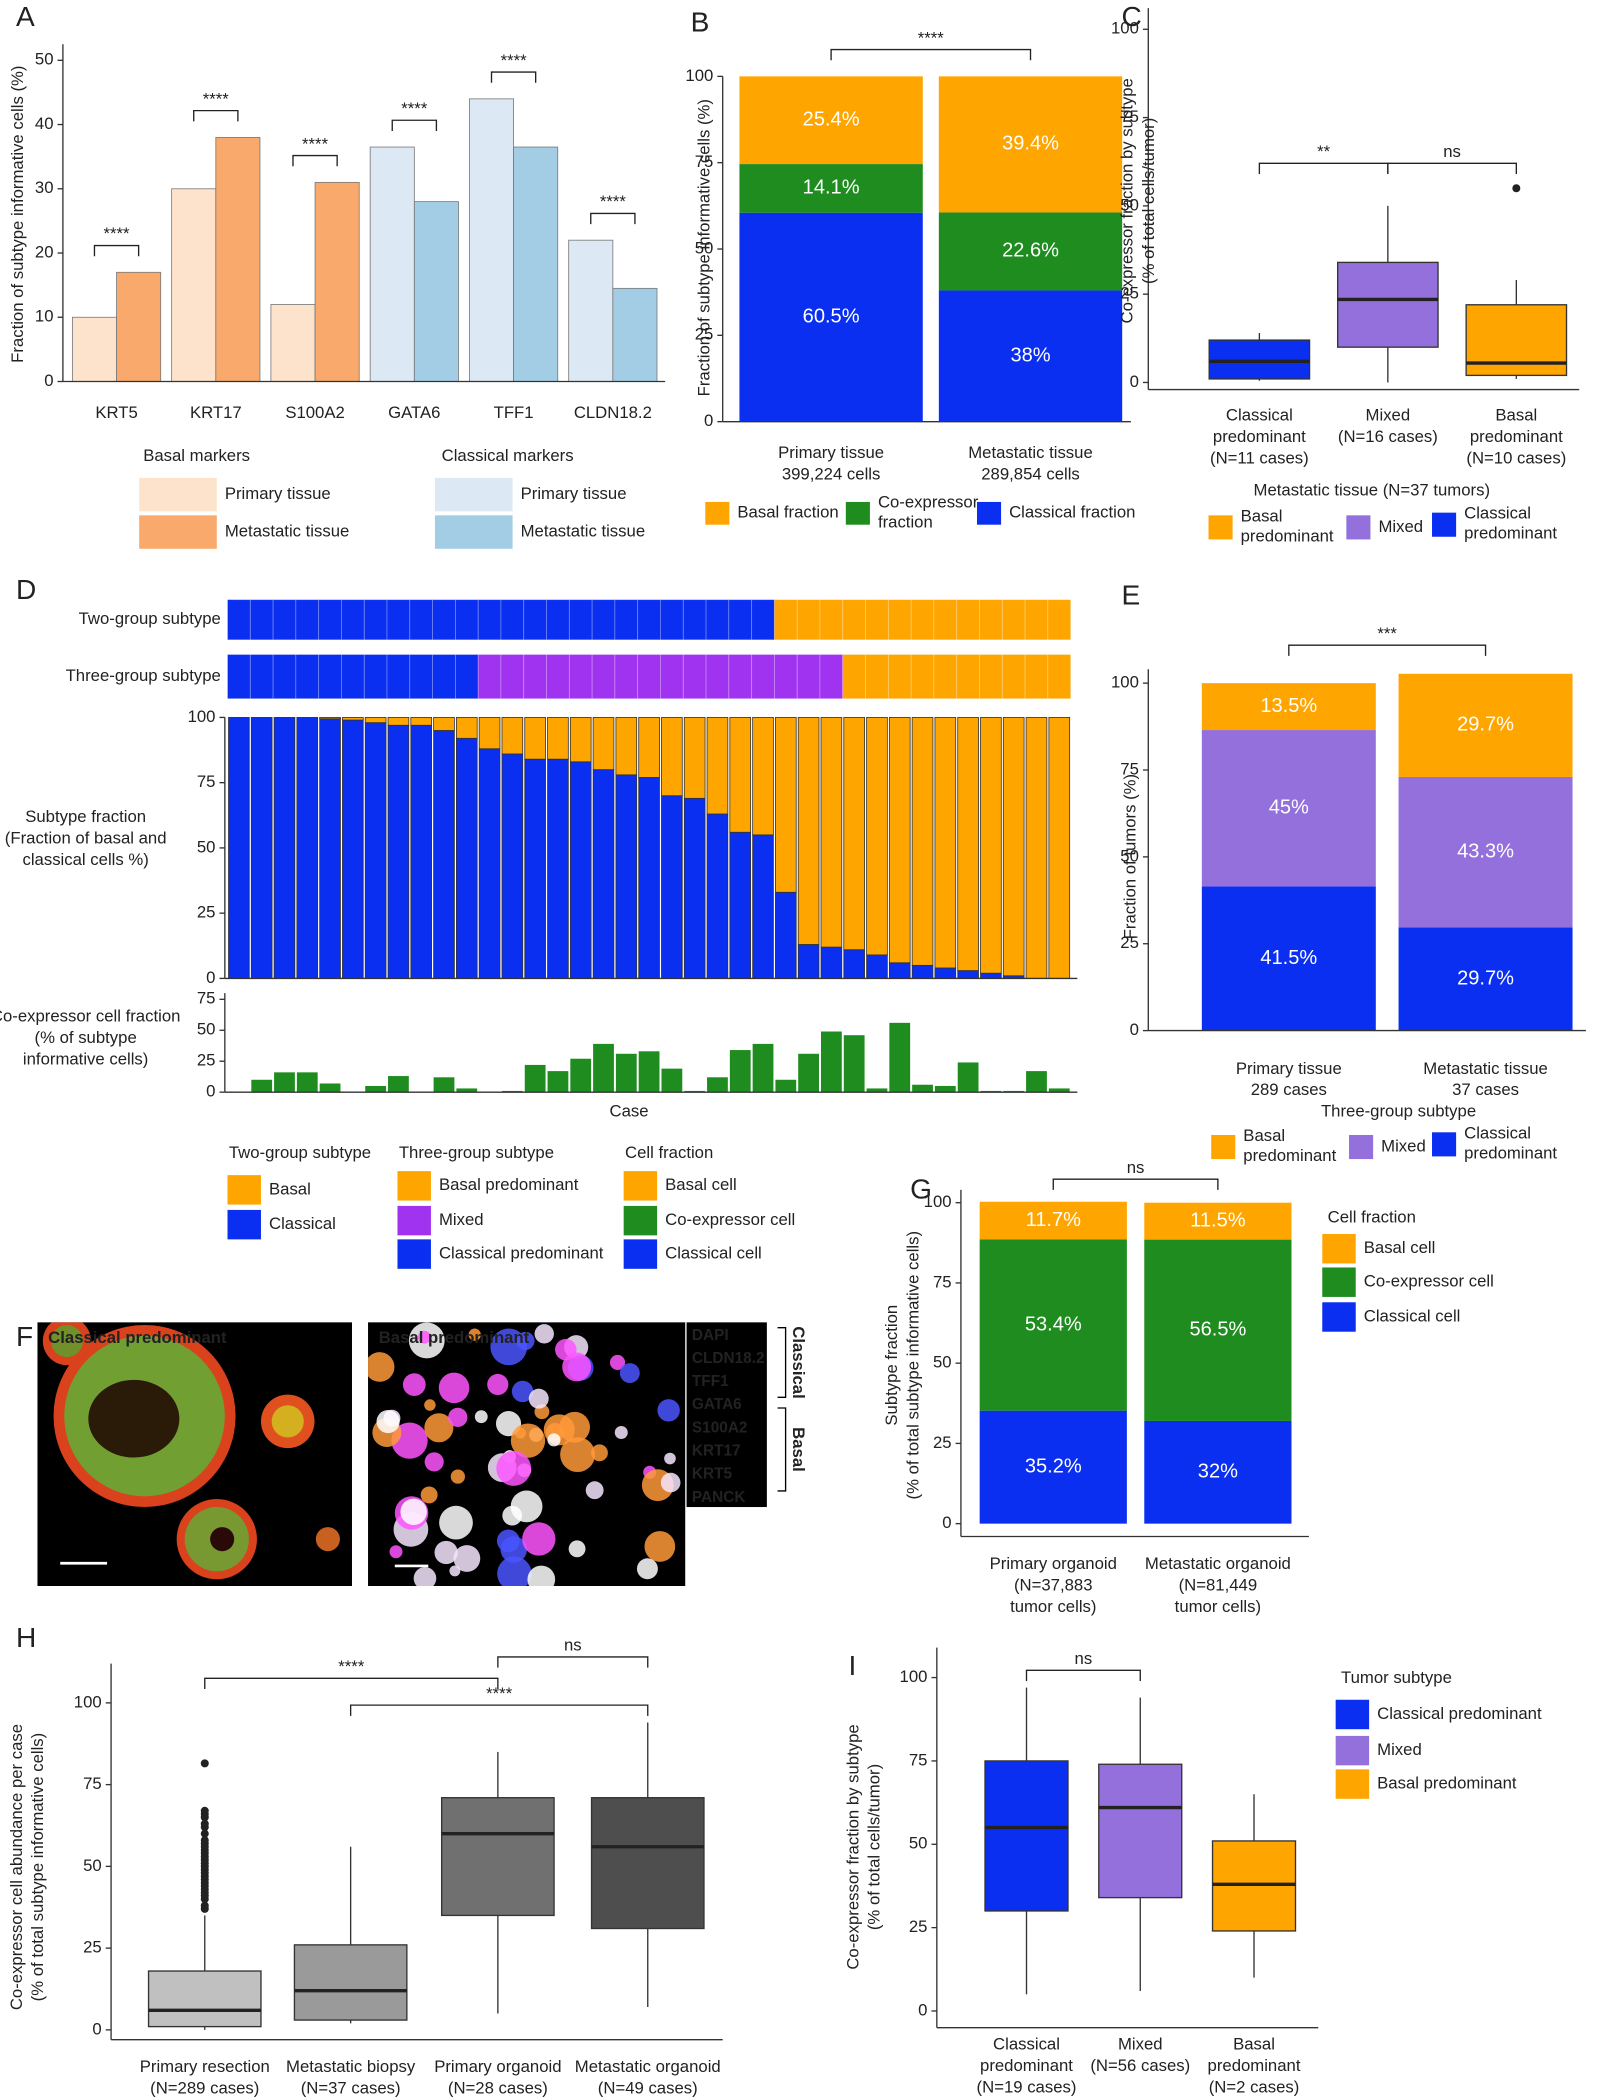  What do you see at coordinates (1132, 16) in the screenshot?
I see `panel-label: C` at bounding box center [1132, 16].